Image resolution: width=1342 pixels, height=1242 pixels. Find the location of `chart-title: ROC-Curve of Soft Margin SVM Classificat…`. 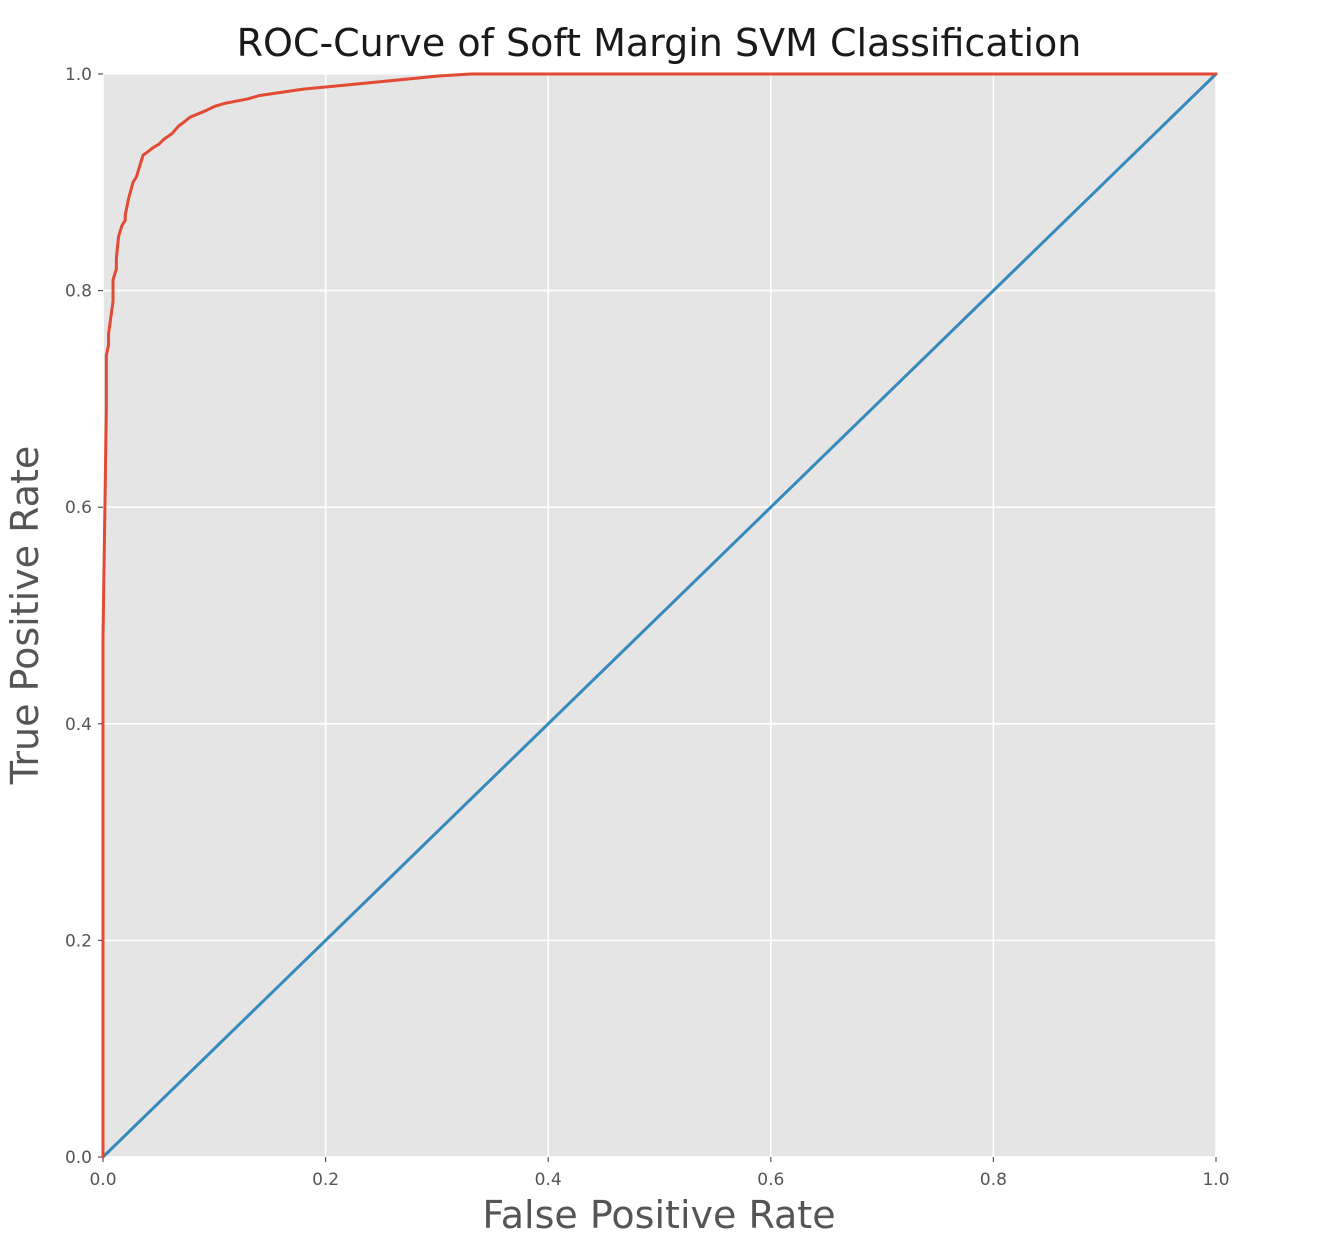

chart-title: ROC-Curve of Soft Margin SVM Classificat… is located at coordinates (659, 43).